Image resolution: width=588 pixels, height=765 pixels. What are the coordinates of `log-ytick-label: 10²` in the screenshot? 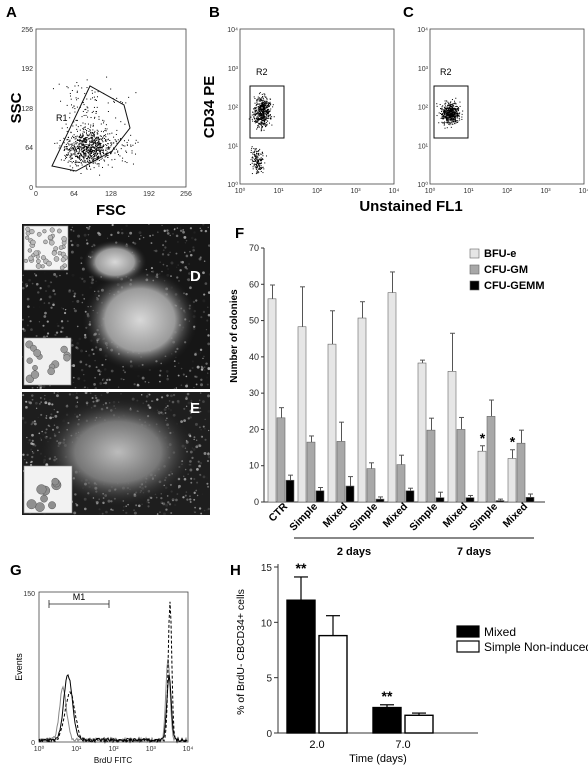 It's located at (233, 108).